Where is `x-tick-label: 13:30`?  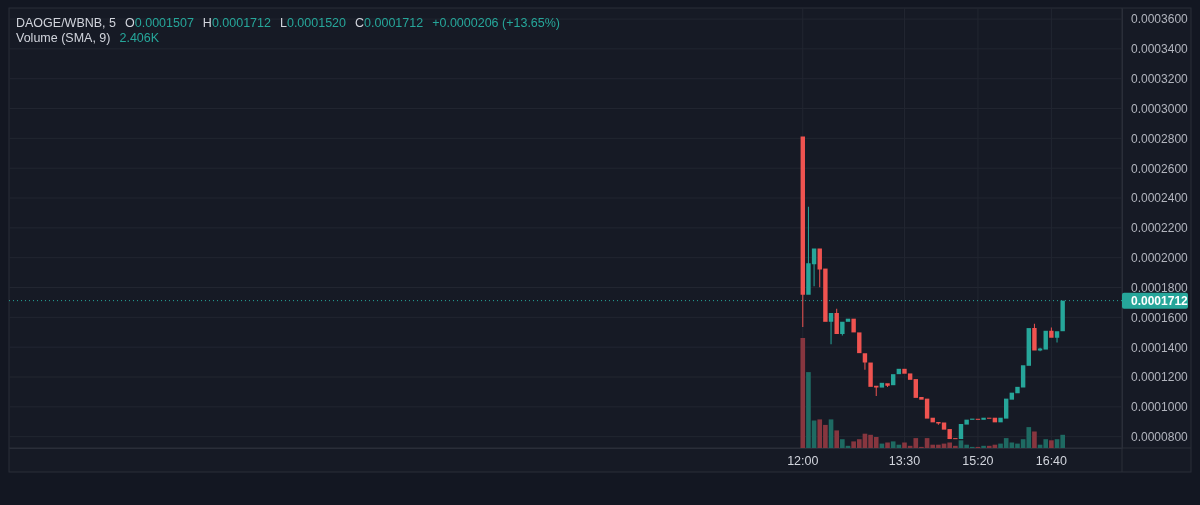
x-tick-label: 13:30 is located at coordinates (904, 460).